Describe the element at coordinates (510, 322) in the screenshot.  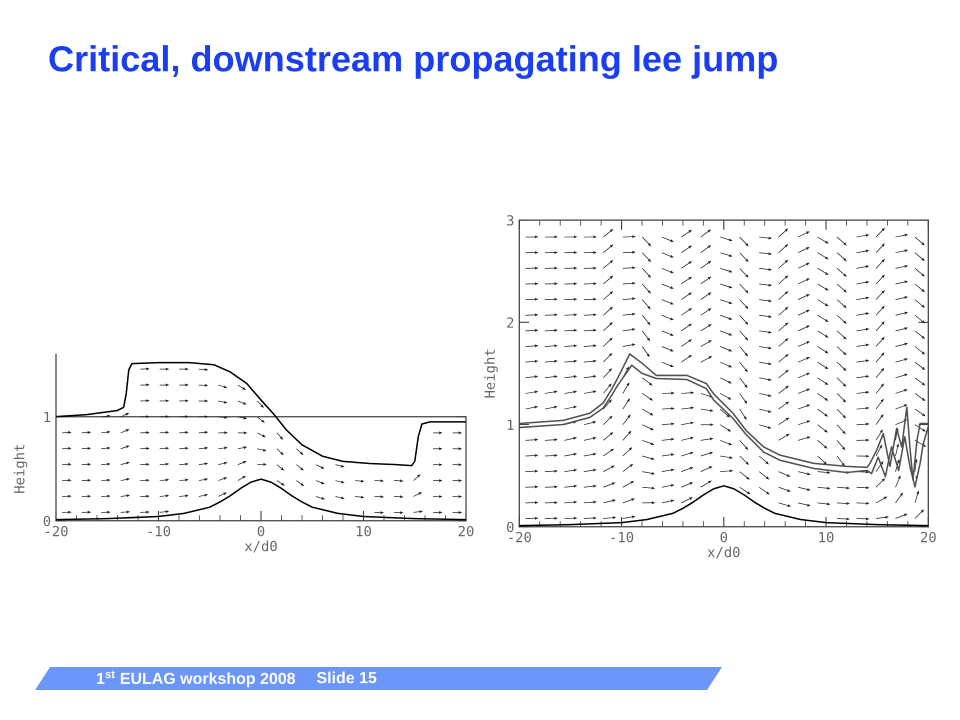
I see `y-tick-label: 2` at that location.